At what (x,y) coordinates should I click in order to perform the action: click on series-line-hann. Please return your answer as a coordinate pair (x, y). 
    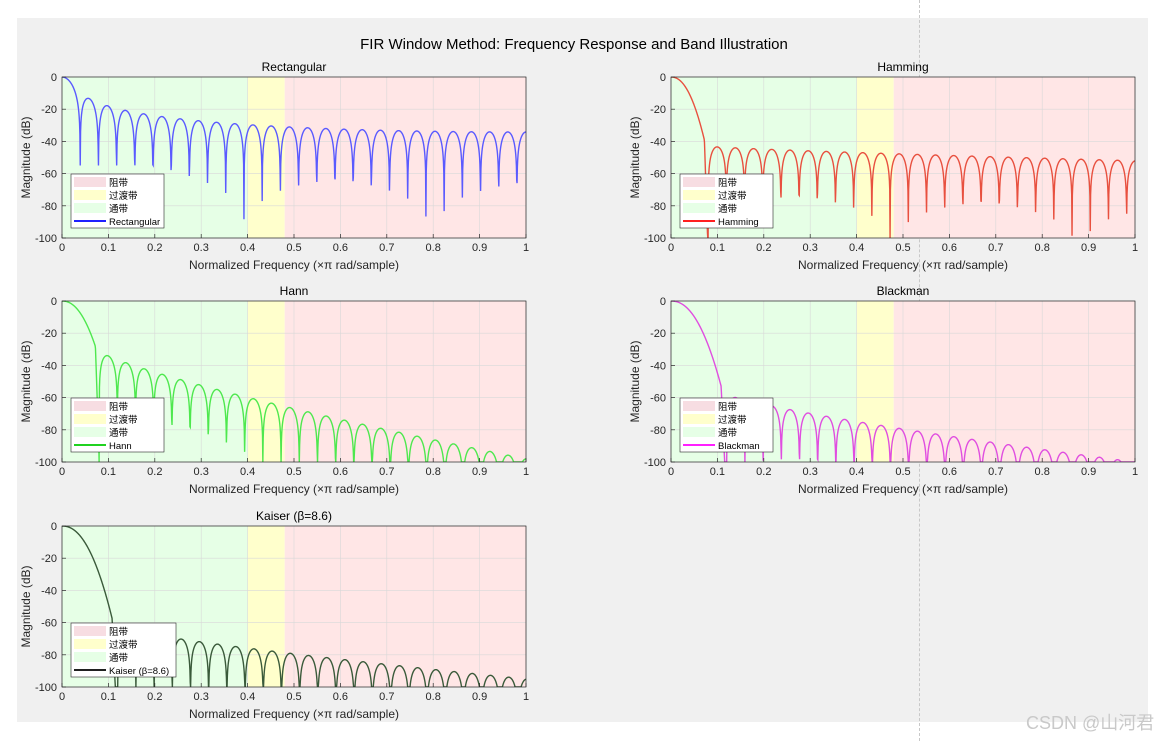
    Looking at the image, I should click on (294, 381).